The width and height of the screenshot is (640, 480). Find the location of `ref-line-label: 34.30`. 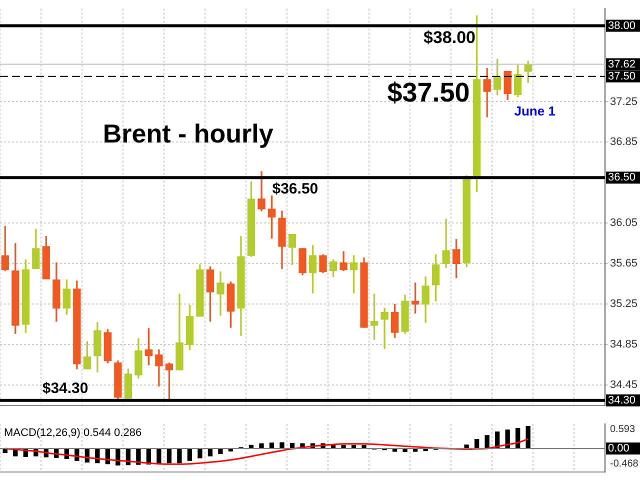

ref-line-label: 34.30 is located at coordinates (622, 400).